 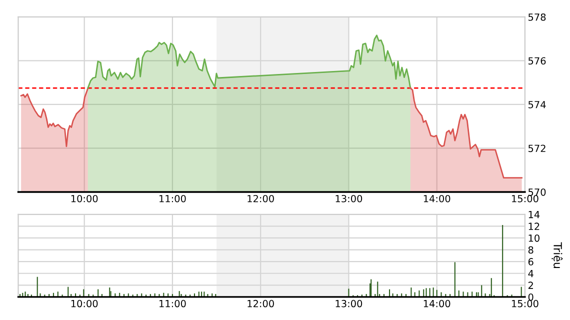 I want to click on y-tick-label: 14, so click(x=534, y=214).